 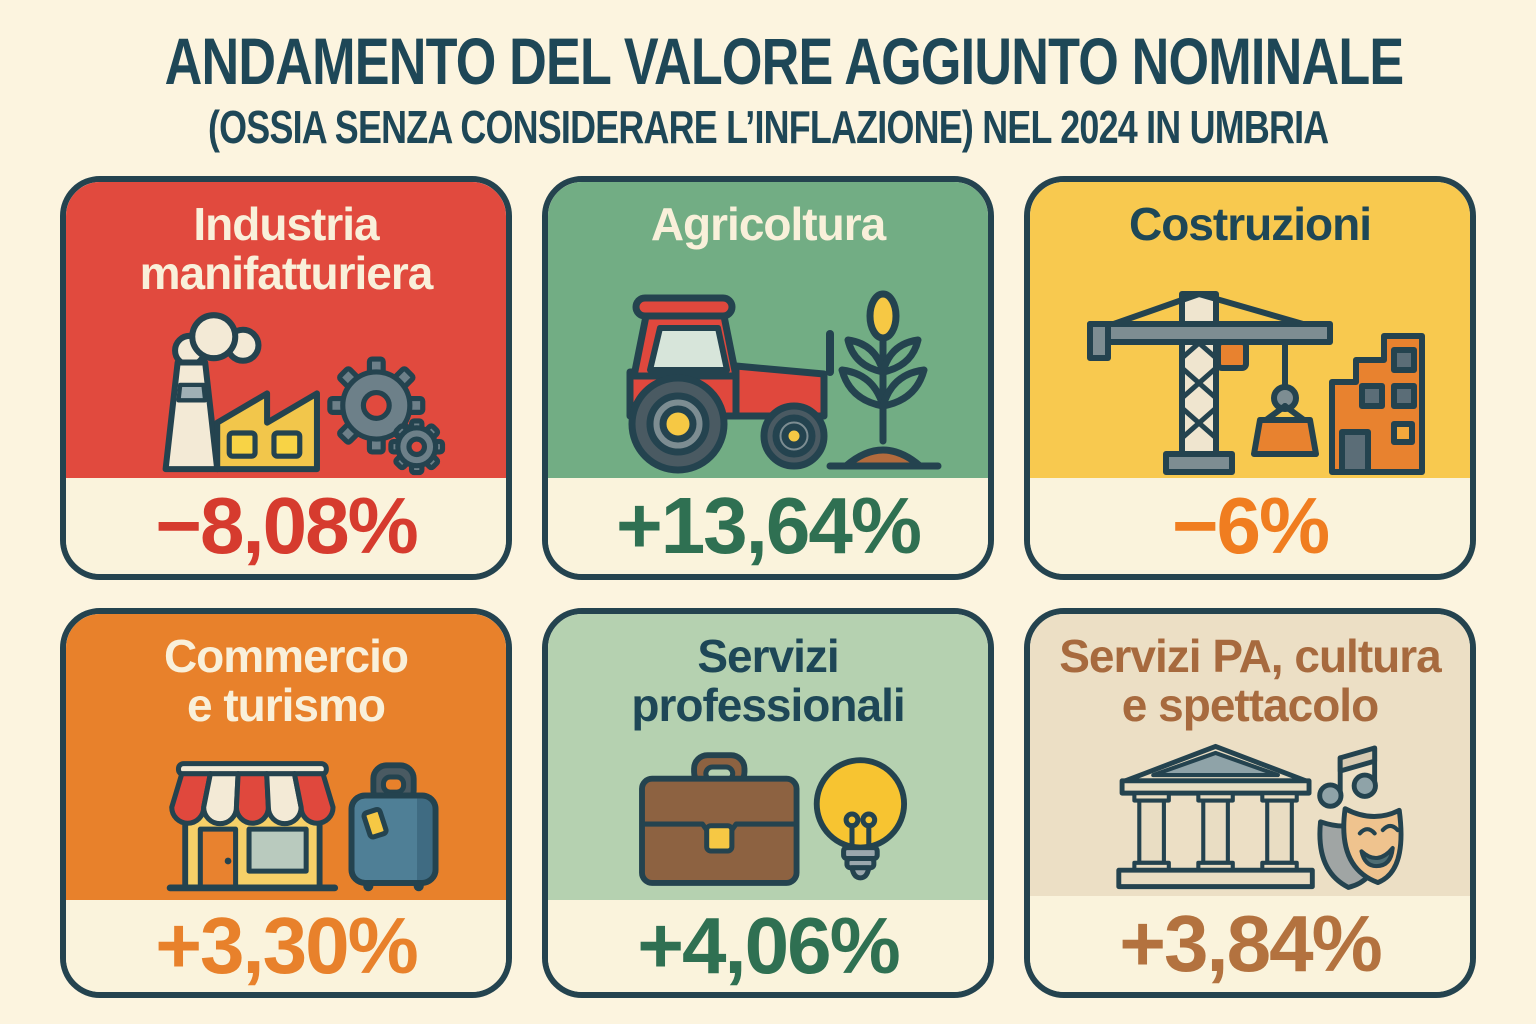 I want to click on card-header: Servizi professionali, so click(x=768, y=757).